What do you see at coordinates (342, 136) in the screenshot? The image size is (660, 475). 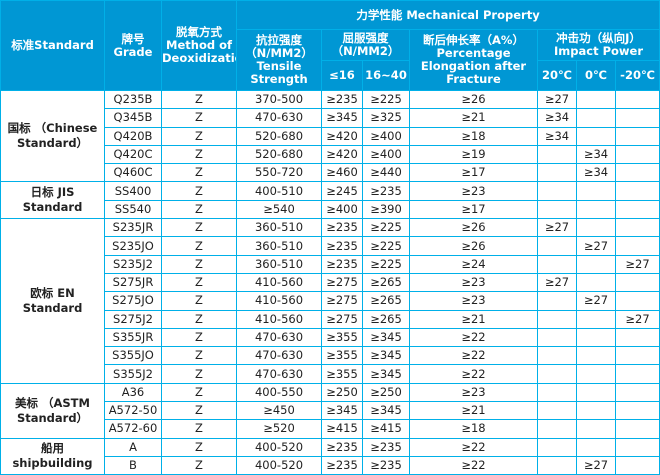 I see `yield-le16-cell: ≥420` at bounding box center [342, 136].